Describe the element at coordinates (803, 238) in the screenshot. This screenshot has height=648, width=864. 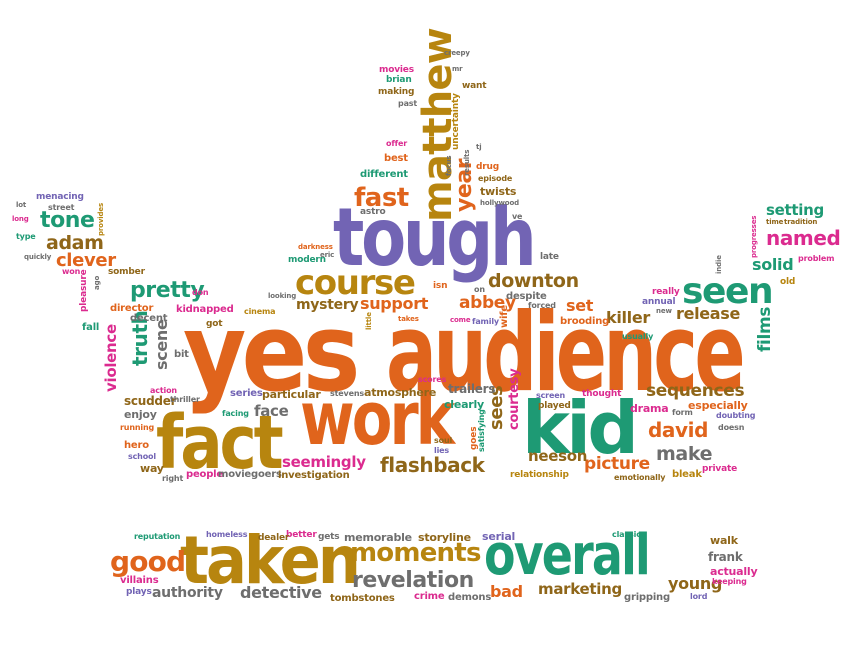
I see `word-named: named` at that location.